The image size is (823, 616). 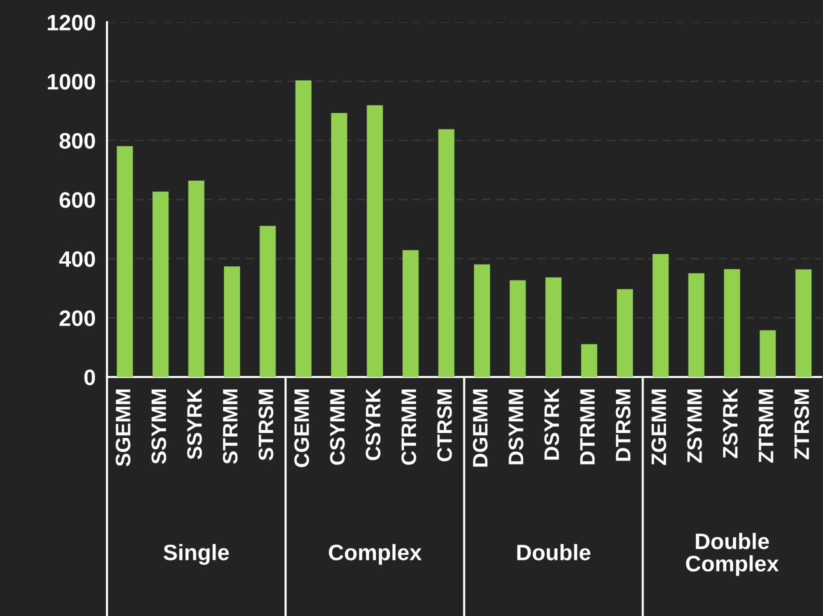 I want to click on x-tick-label: SSYMM, so click(x=158, y=427).